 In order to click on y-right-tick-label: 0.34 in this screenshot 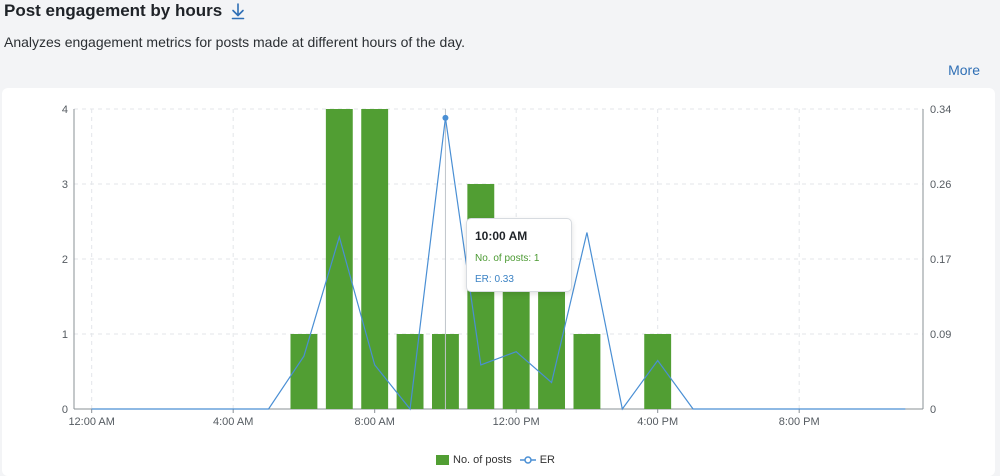, I will do `click(940, 110)`.